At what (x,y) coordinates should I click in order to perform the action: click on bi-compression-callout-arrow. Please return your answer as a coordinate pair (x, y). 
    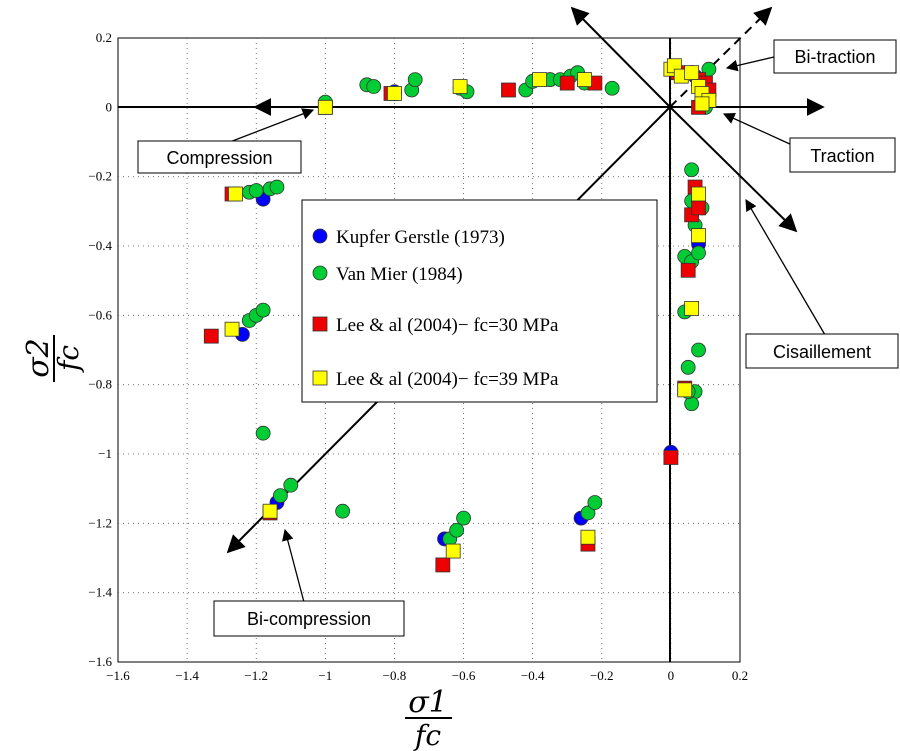
    Looking at the image, I should click on (294, 567).